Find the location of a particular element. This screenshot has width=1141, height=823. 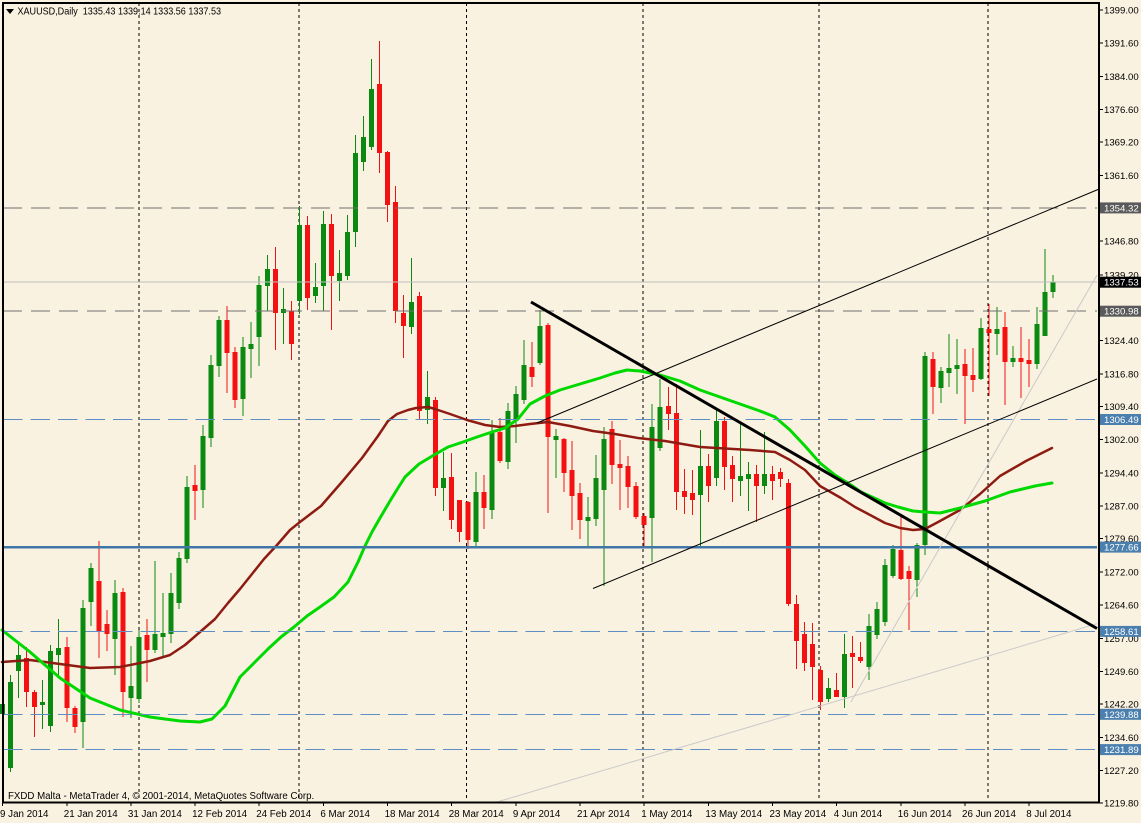

svg-text: 1249.60 is located at coordinates (1121, 672).